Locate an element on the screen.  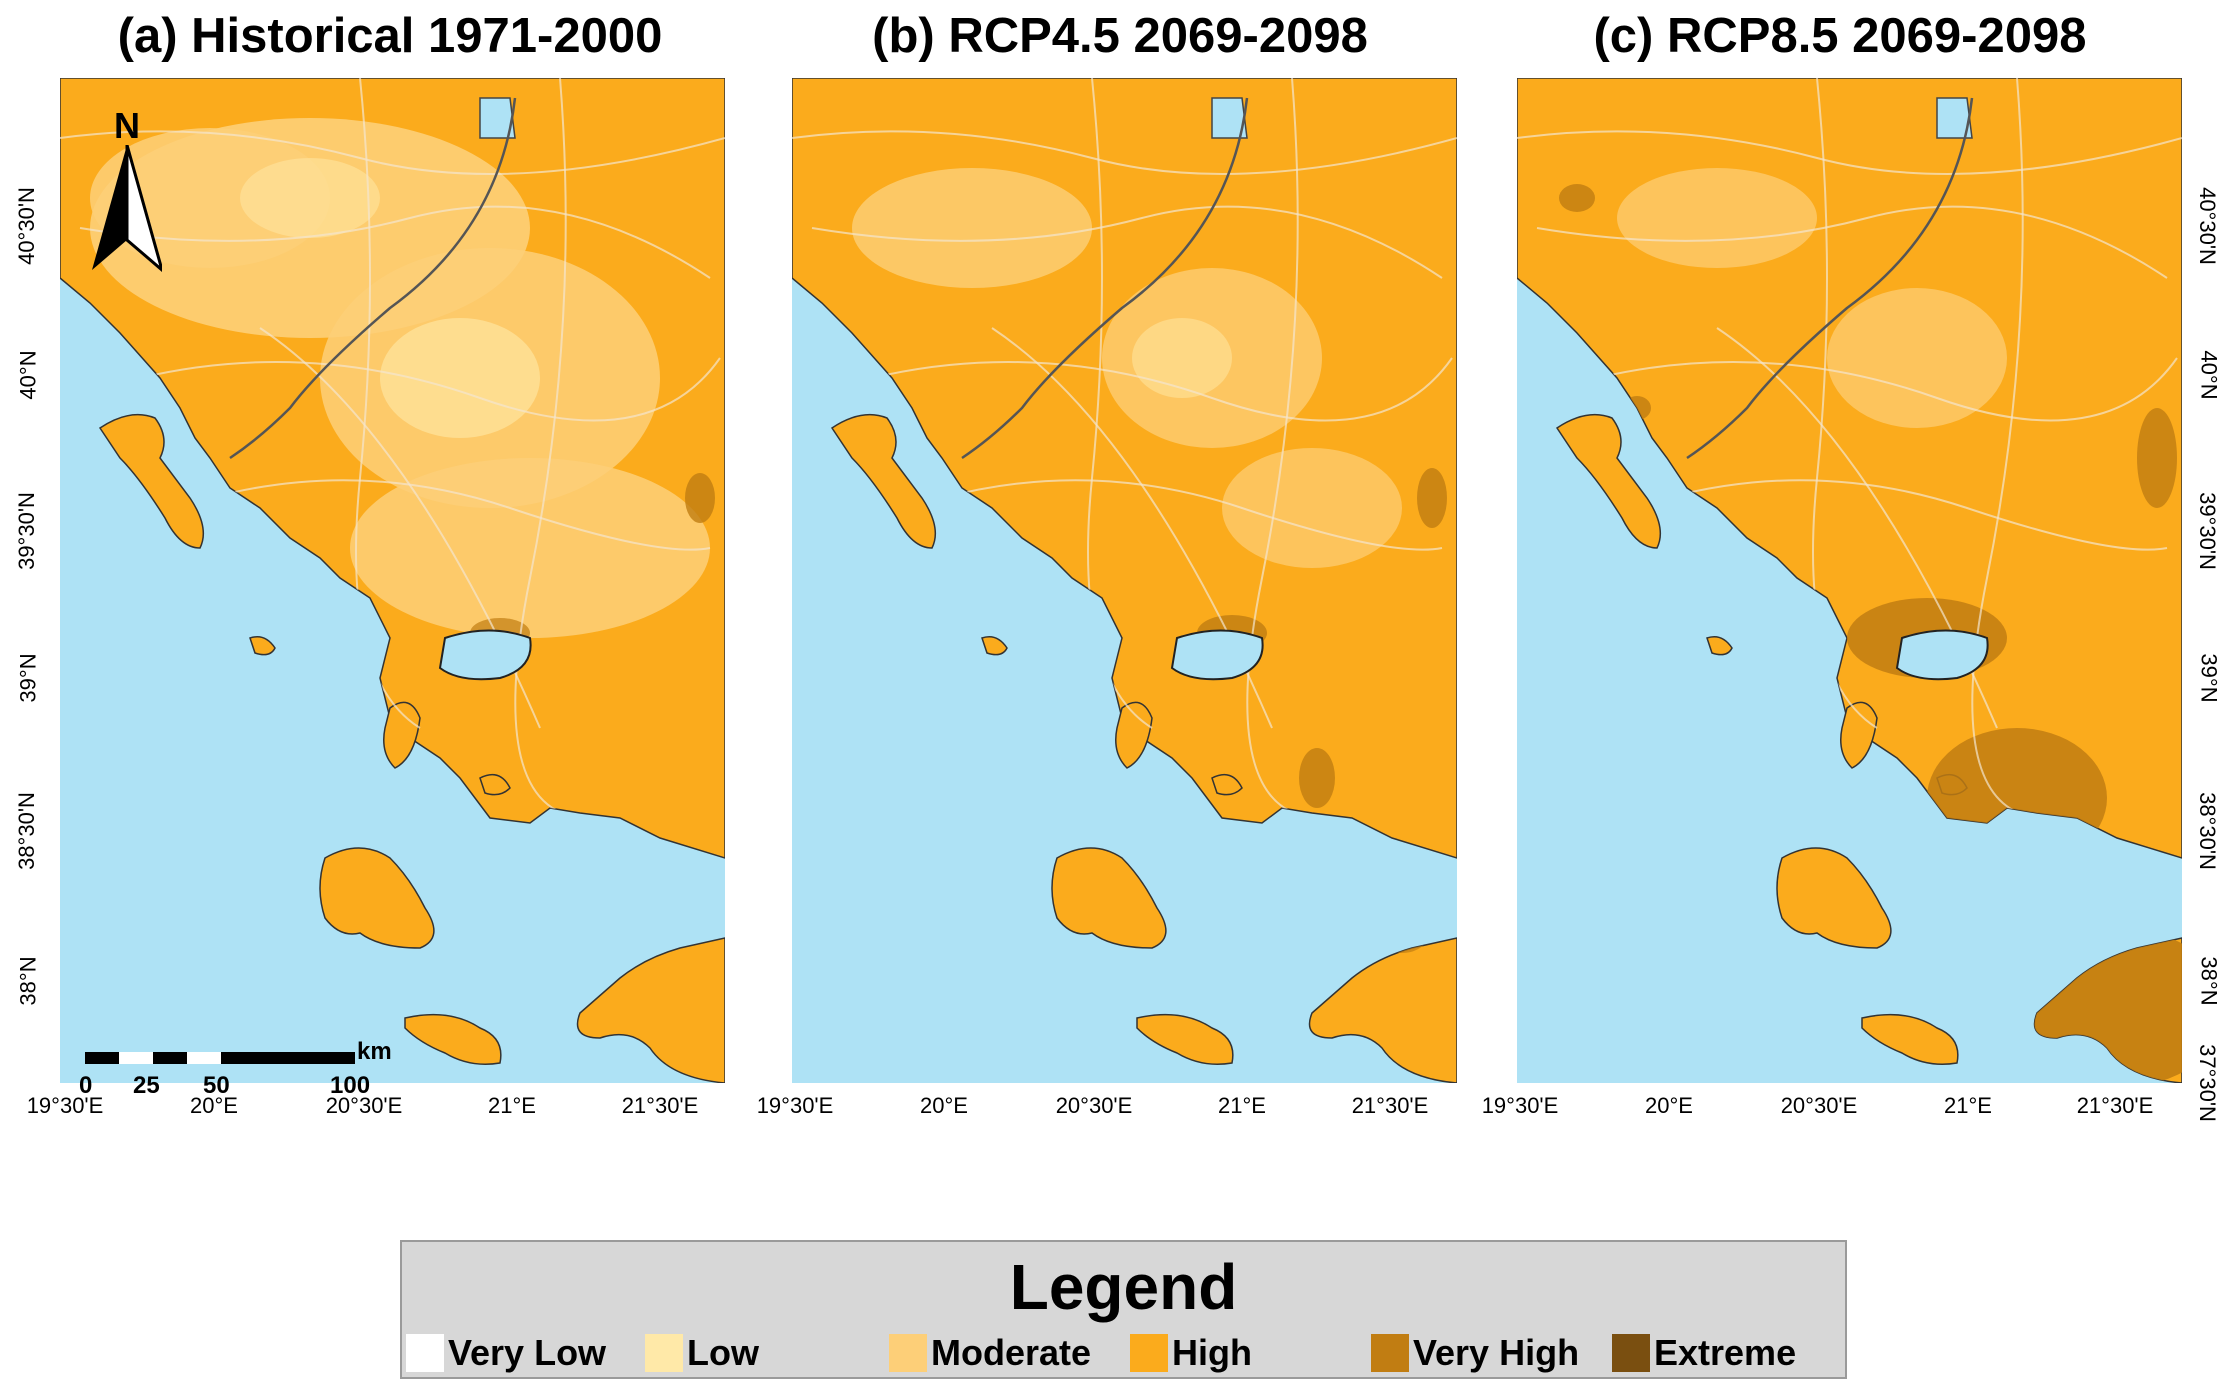
scale-bar-graphic is located at coordinates (220, 1058).